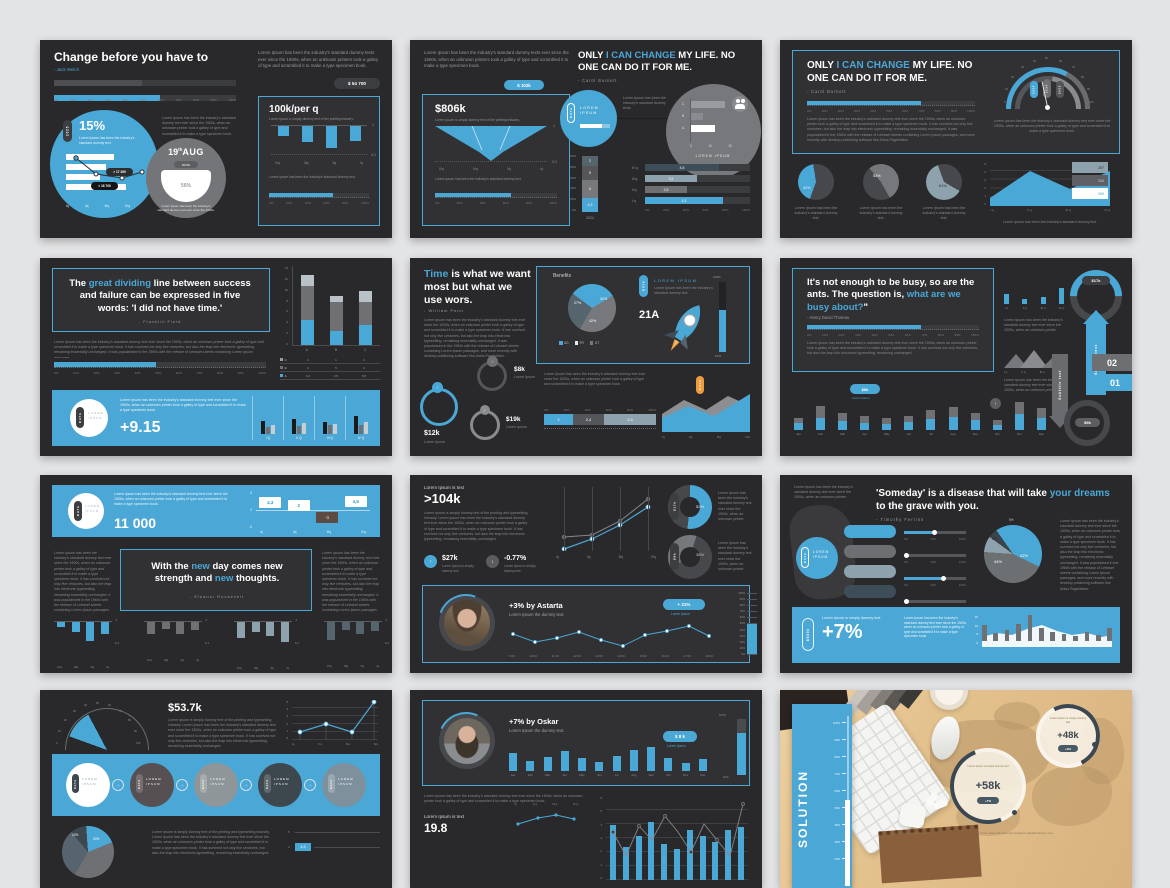 The height and width of the screenshot is (888, 1170). I want to click on slide1-date: 19thAUG, so click(186, 152).